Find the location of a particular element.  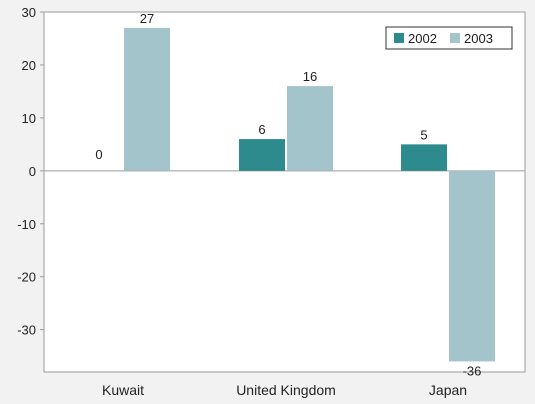

data-label-2002-1: 6 is located at coordinates (261, 129).